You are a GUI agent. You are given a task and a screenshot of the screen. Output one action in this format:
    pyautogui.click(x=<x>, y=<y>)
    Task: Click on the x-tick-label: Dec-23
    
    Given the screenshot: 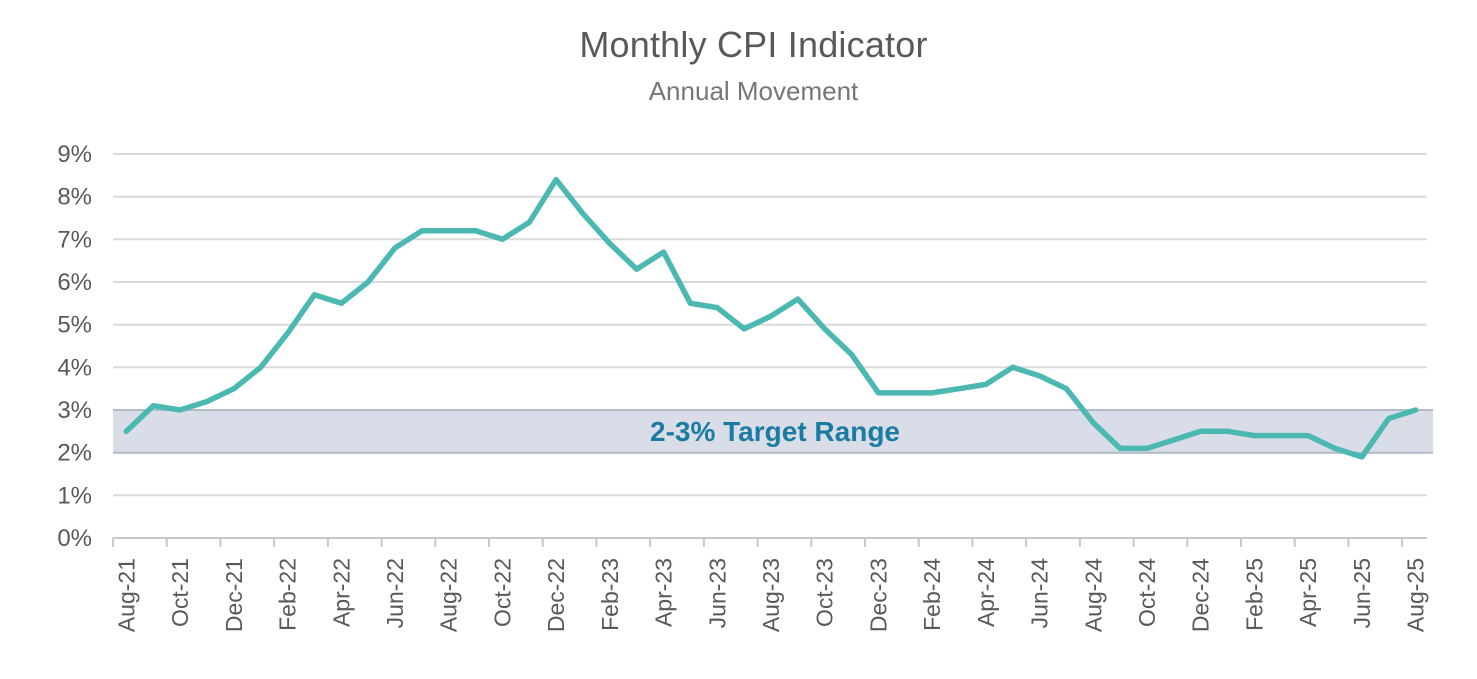 What is the action you would take?
    pyautogui.click(x=878, y=595)
    